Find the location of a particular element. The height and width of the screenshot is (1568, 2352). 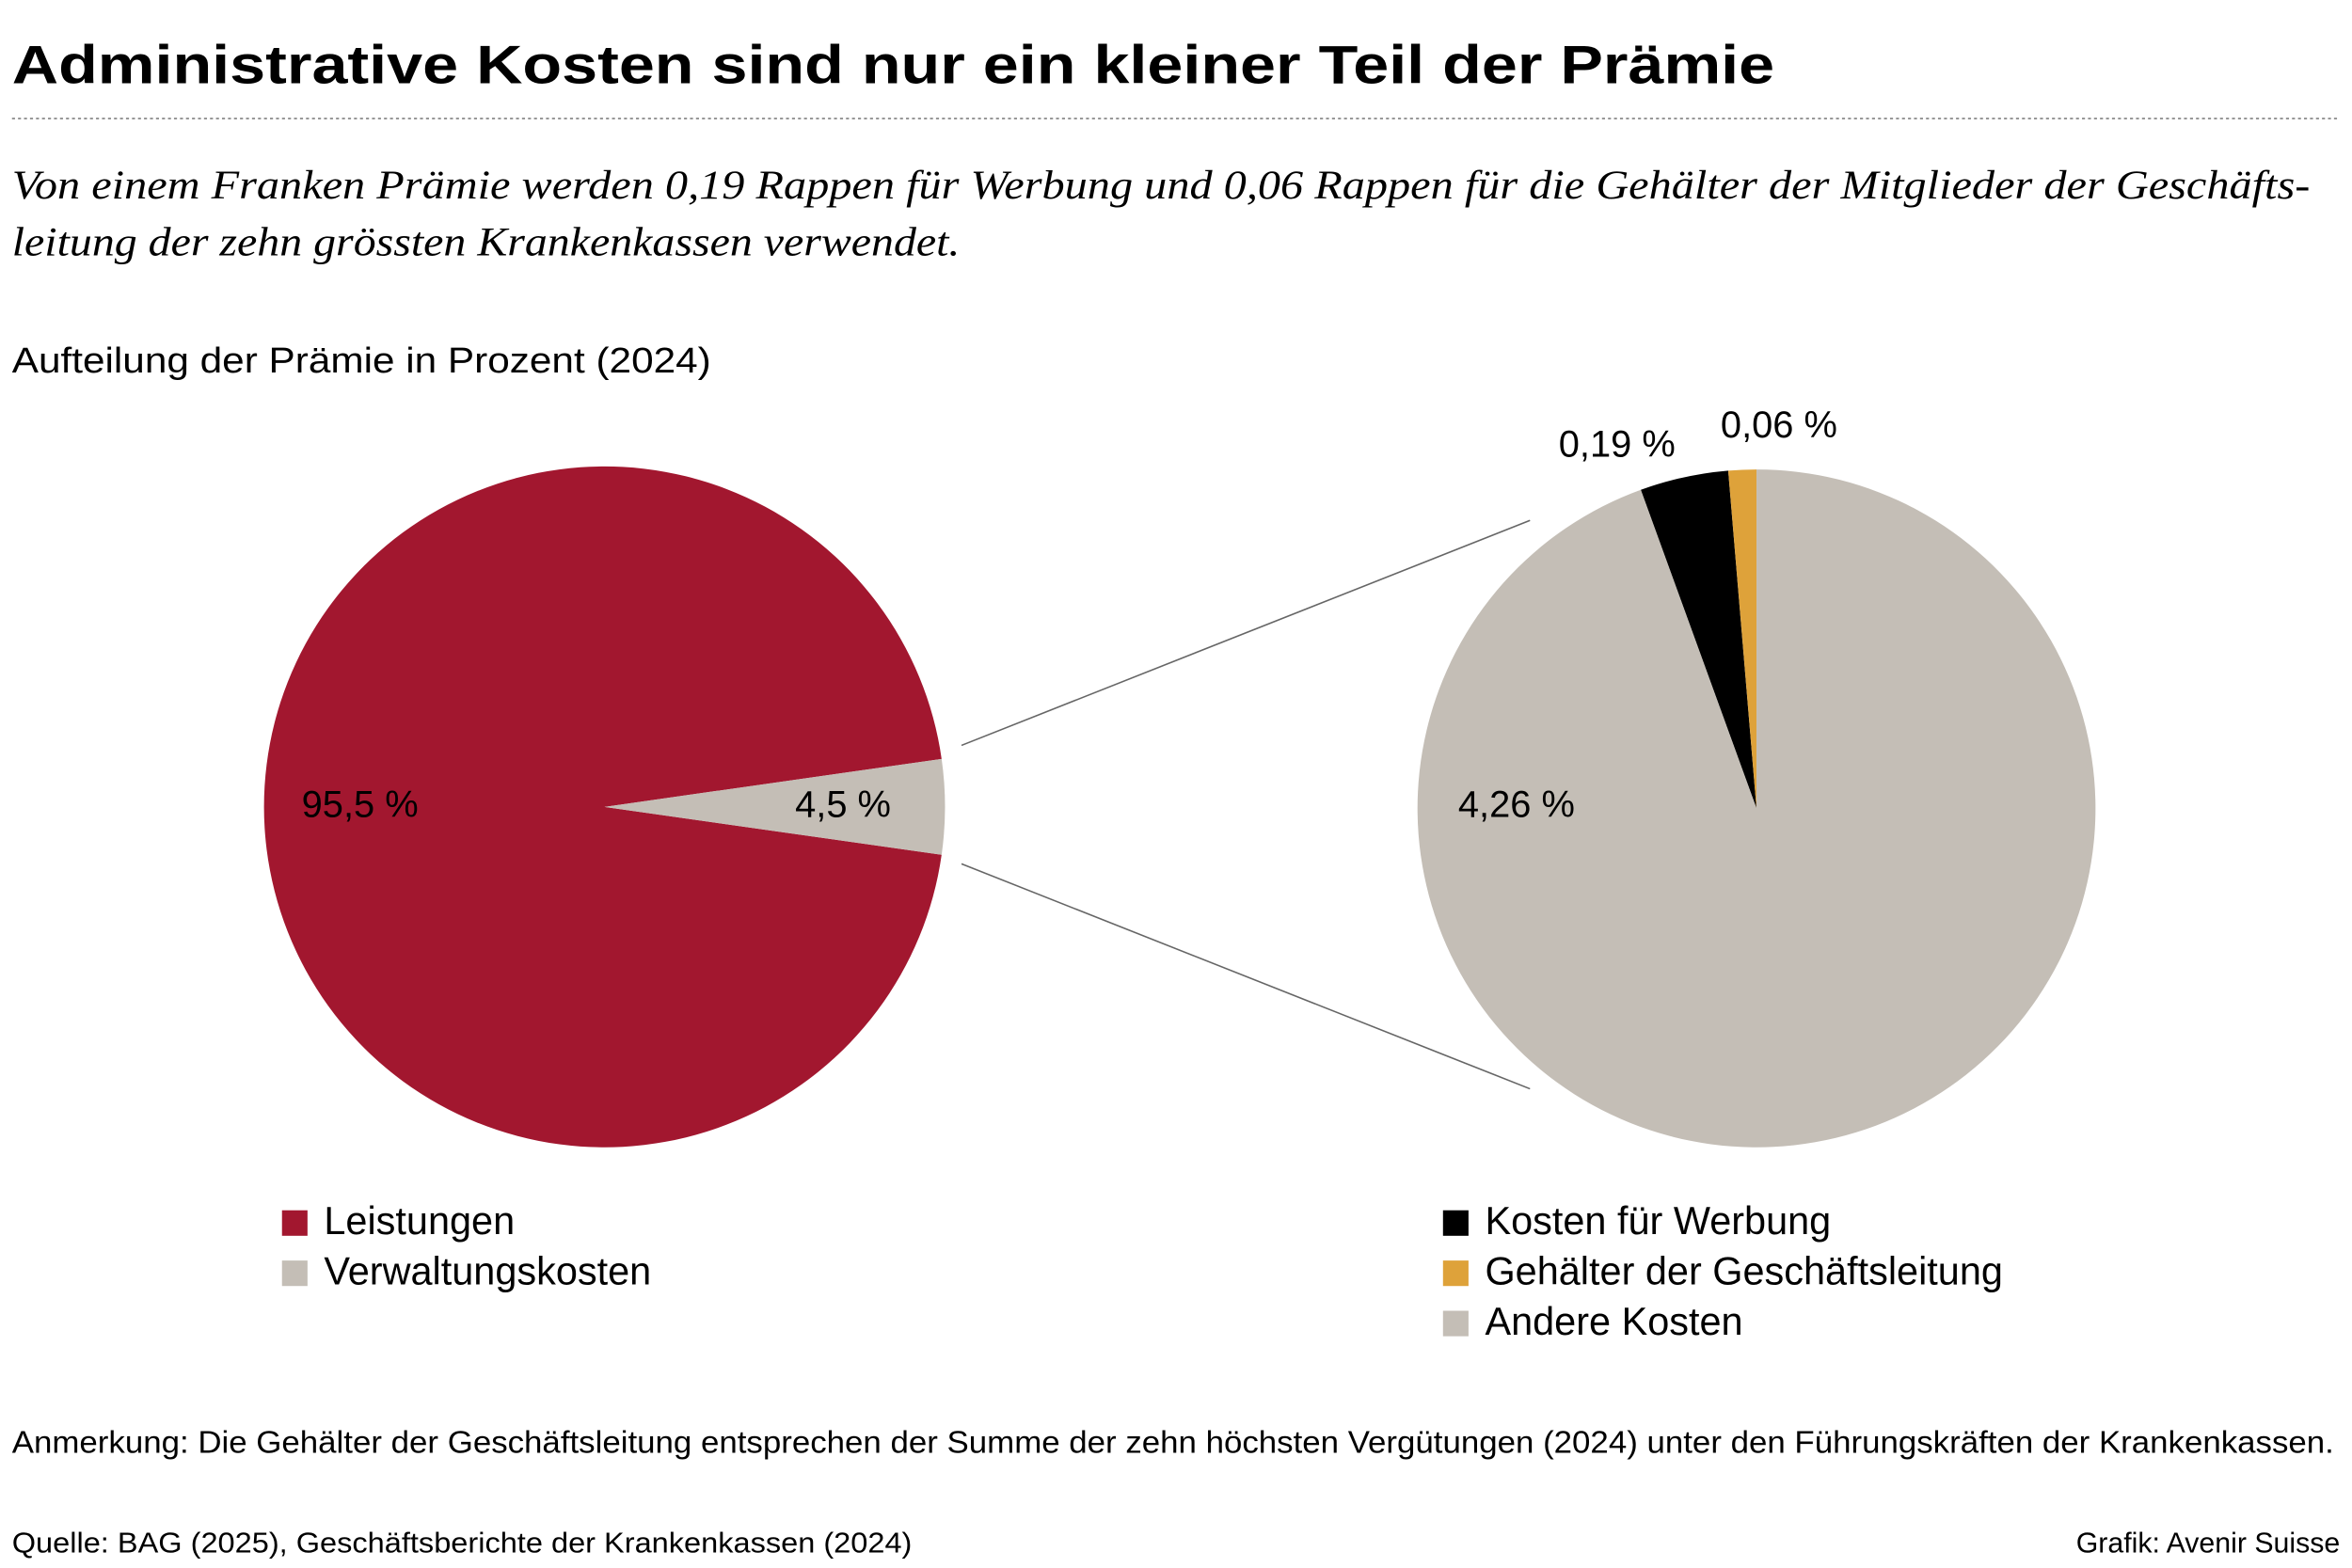

value-label: 95,5 % is located at coordinates (360, 804).